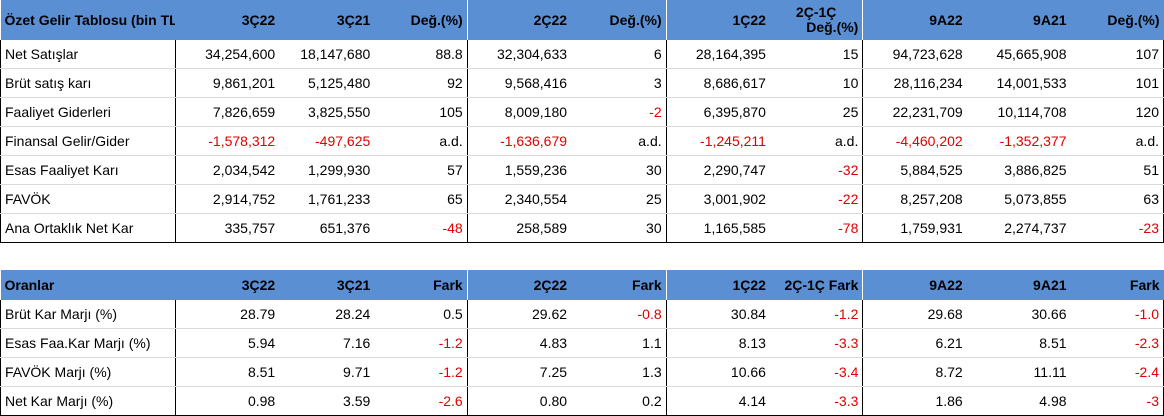  I want to click on value-cell: 18,147,680, so click(327, 54).